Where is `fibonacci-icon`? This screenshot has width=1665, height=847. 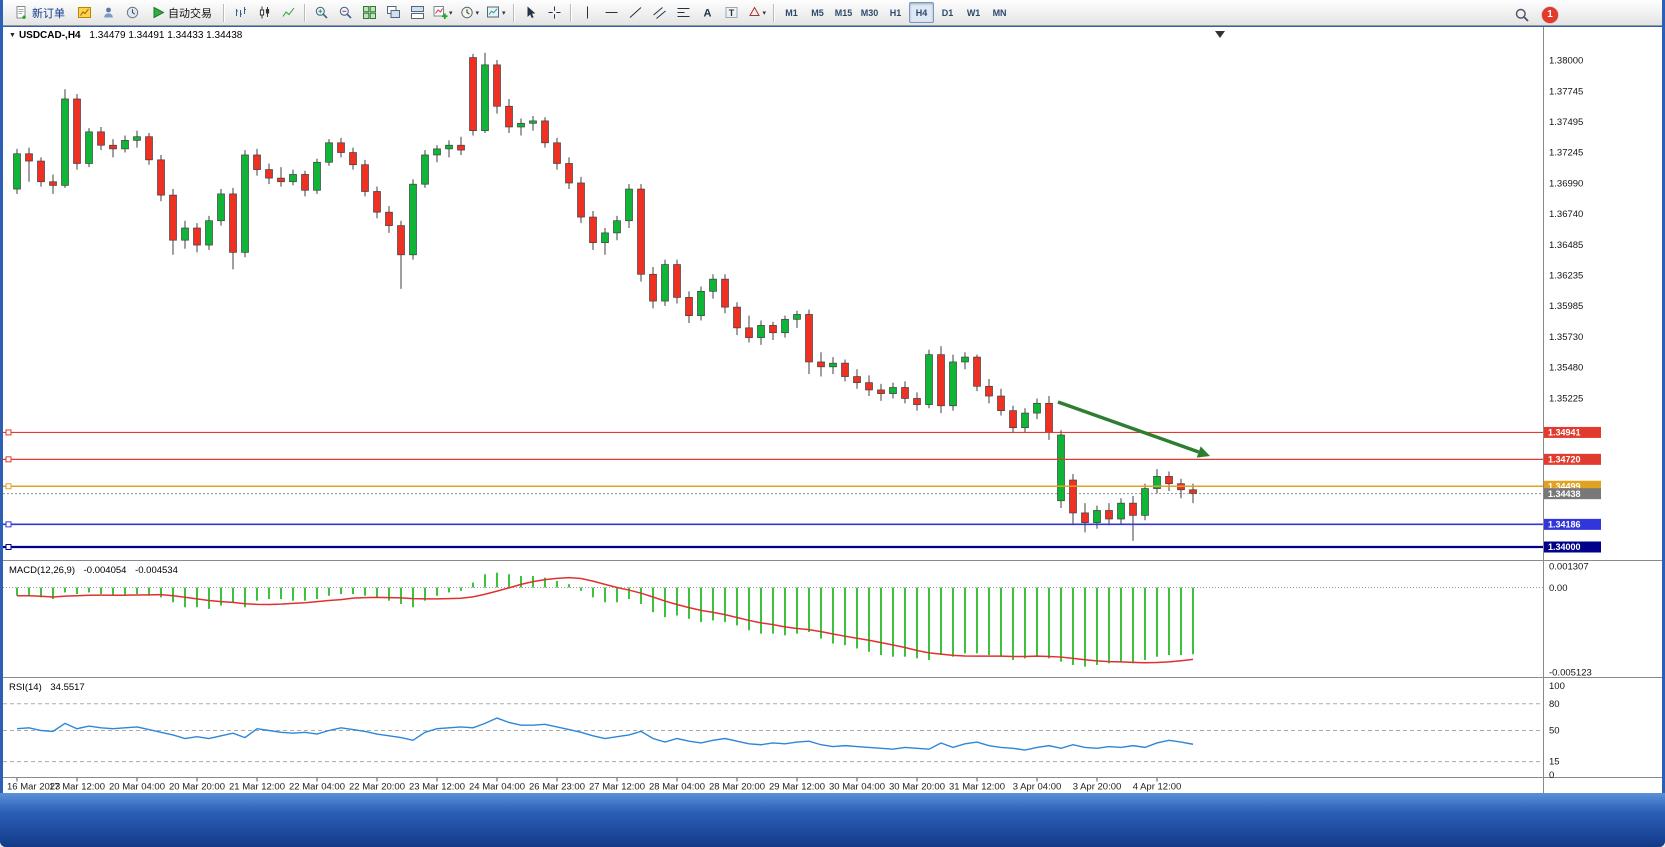 fibonacci-icon is located at coordinates (683, 12).